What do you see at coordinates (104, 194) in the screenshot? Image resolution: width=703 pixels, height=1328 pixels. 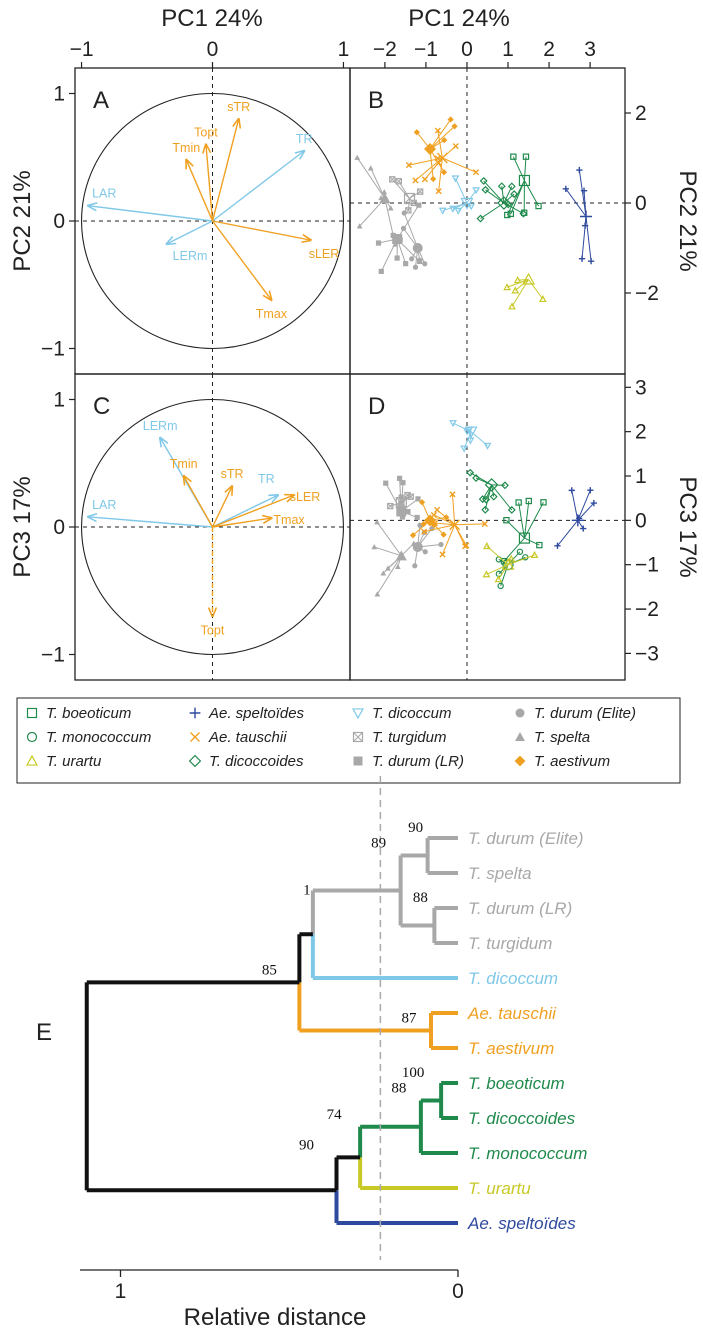 I see `vector-label-LAR-A: LAR` at bounding box center [104, 194].